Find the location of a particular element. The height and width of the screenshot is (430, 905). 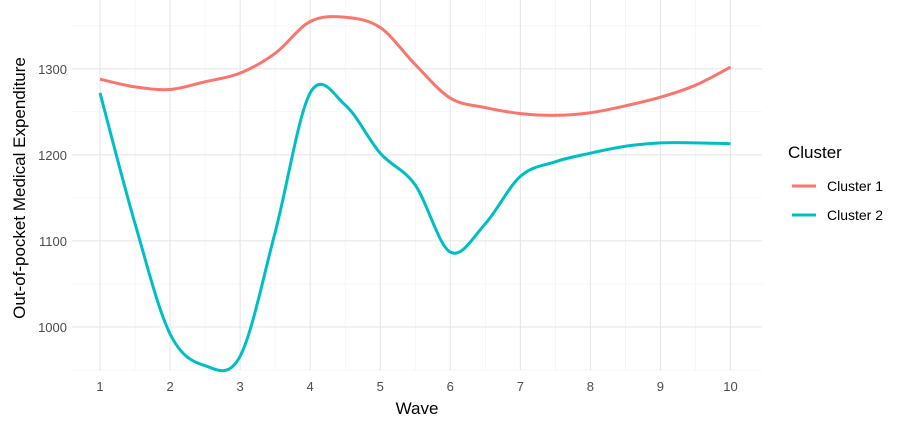

y-tick-label: 1000 is located at coordinates (52, 327).